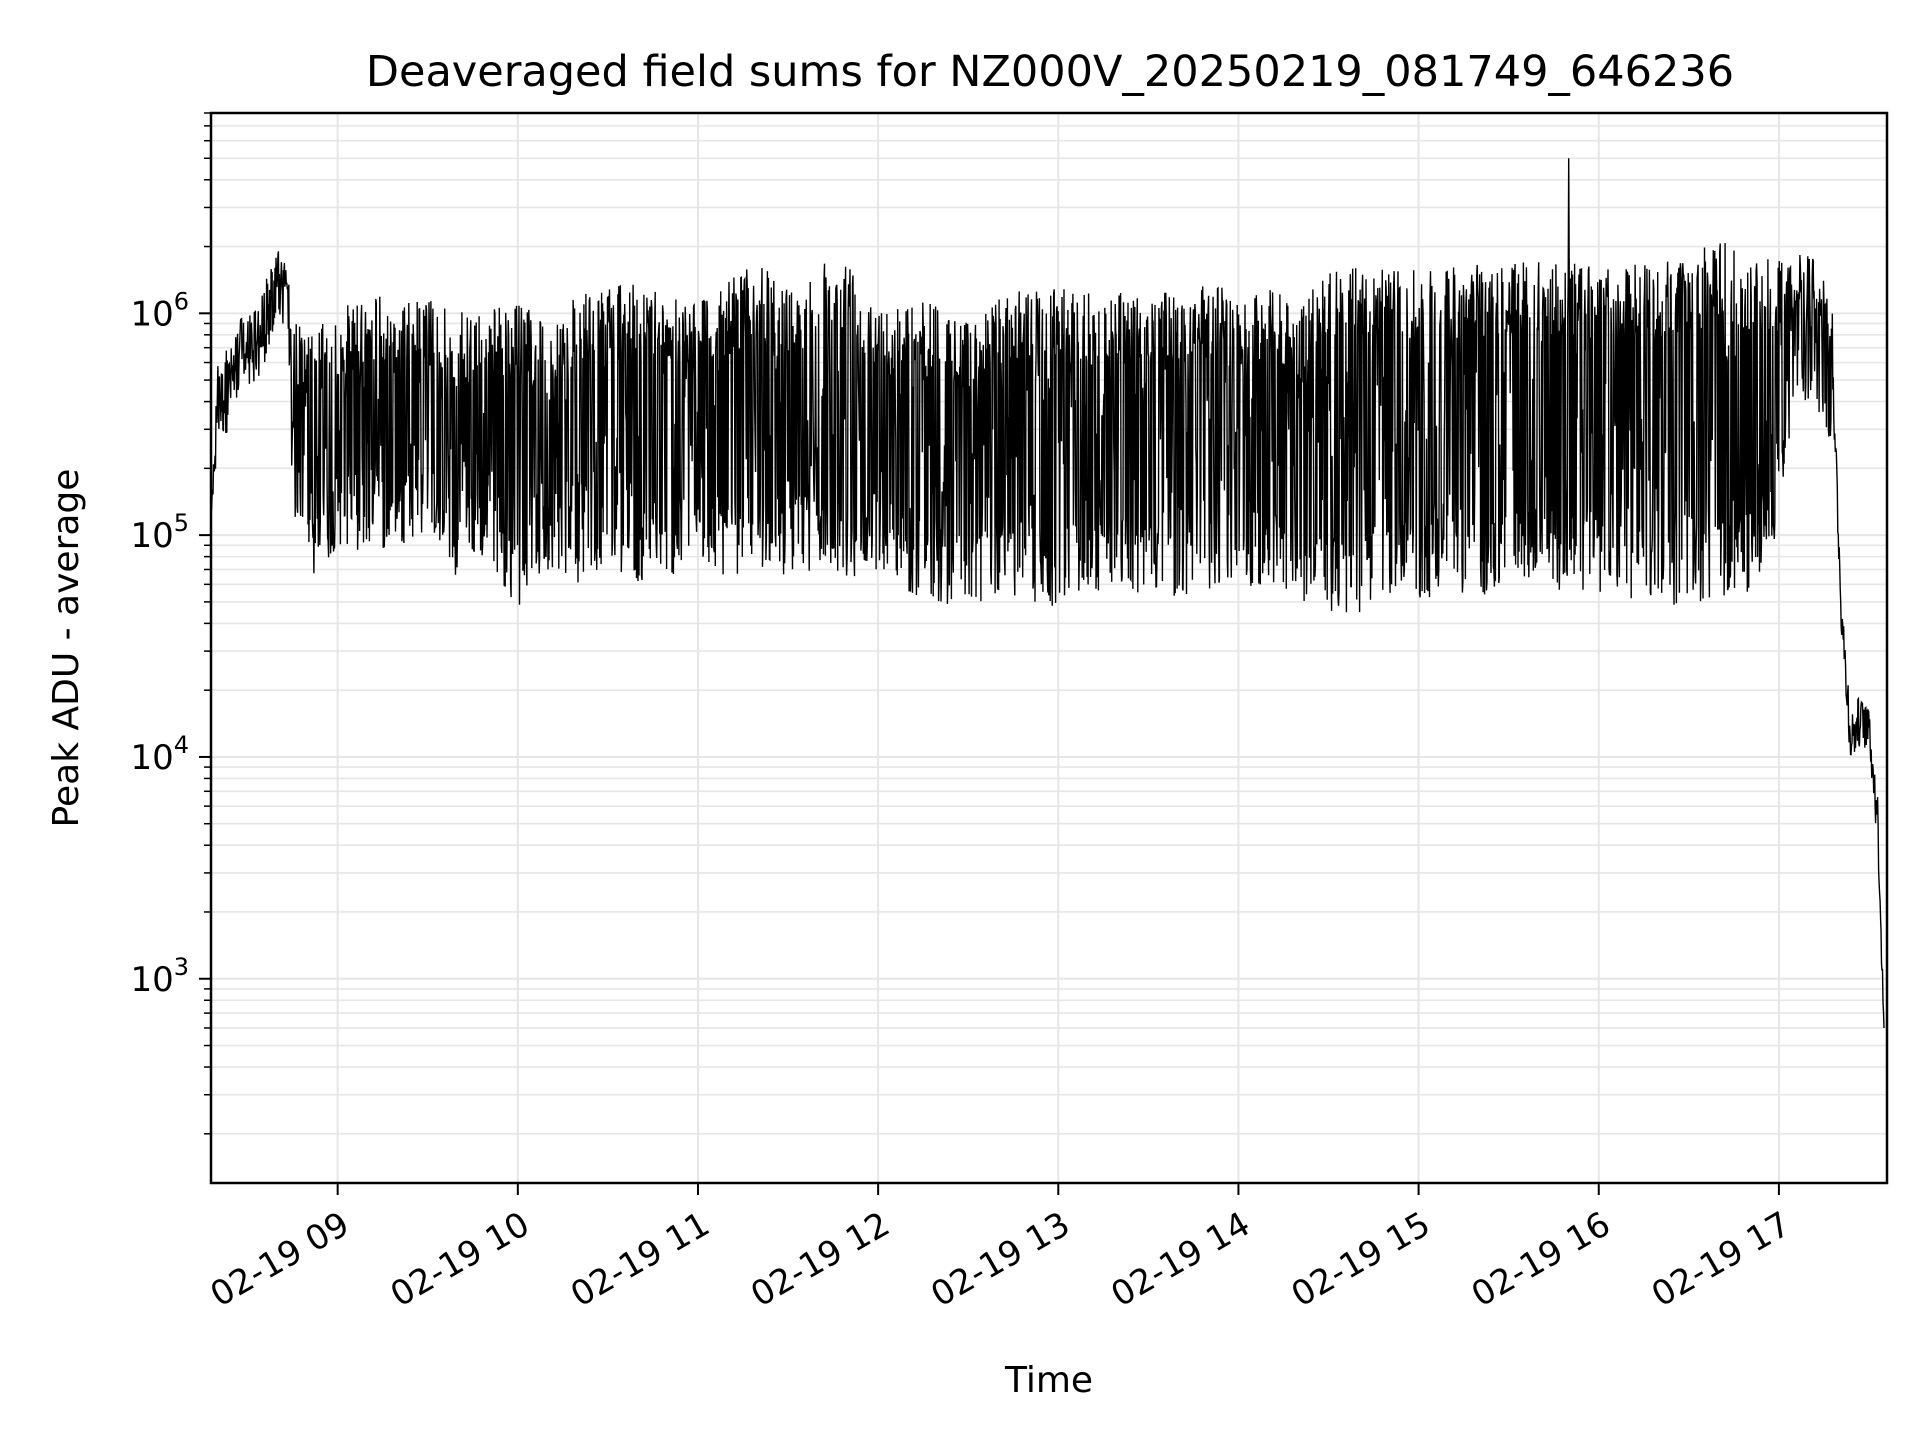  Describe the element at coordinates (170, 623) in the screenshot. I see `y-axis-ticks: 10³ 10⁴ 10⁵ 10⁶` at that location.